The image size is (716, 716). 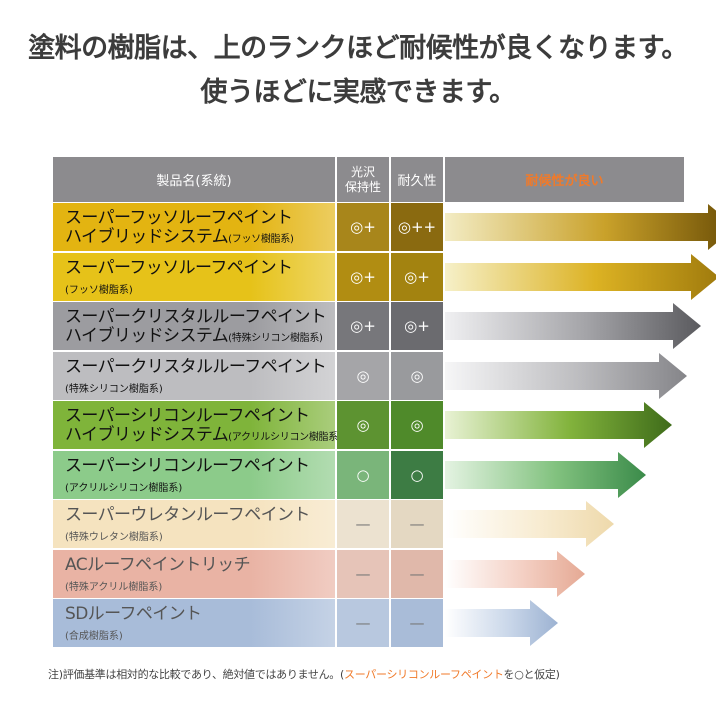 I want to click on durability-rating: ◎++, so click(x=417, y=227).